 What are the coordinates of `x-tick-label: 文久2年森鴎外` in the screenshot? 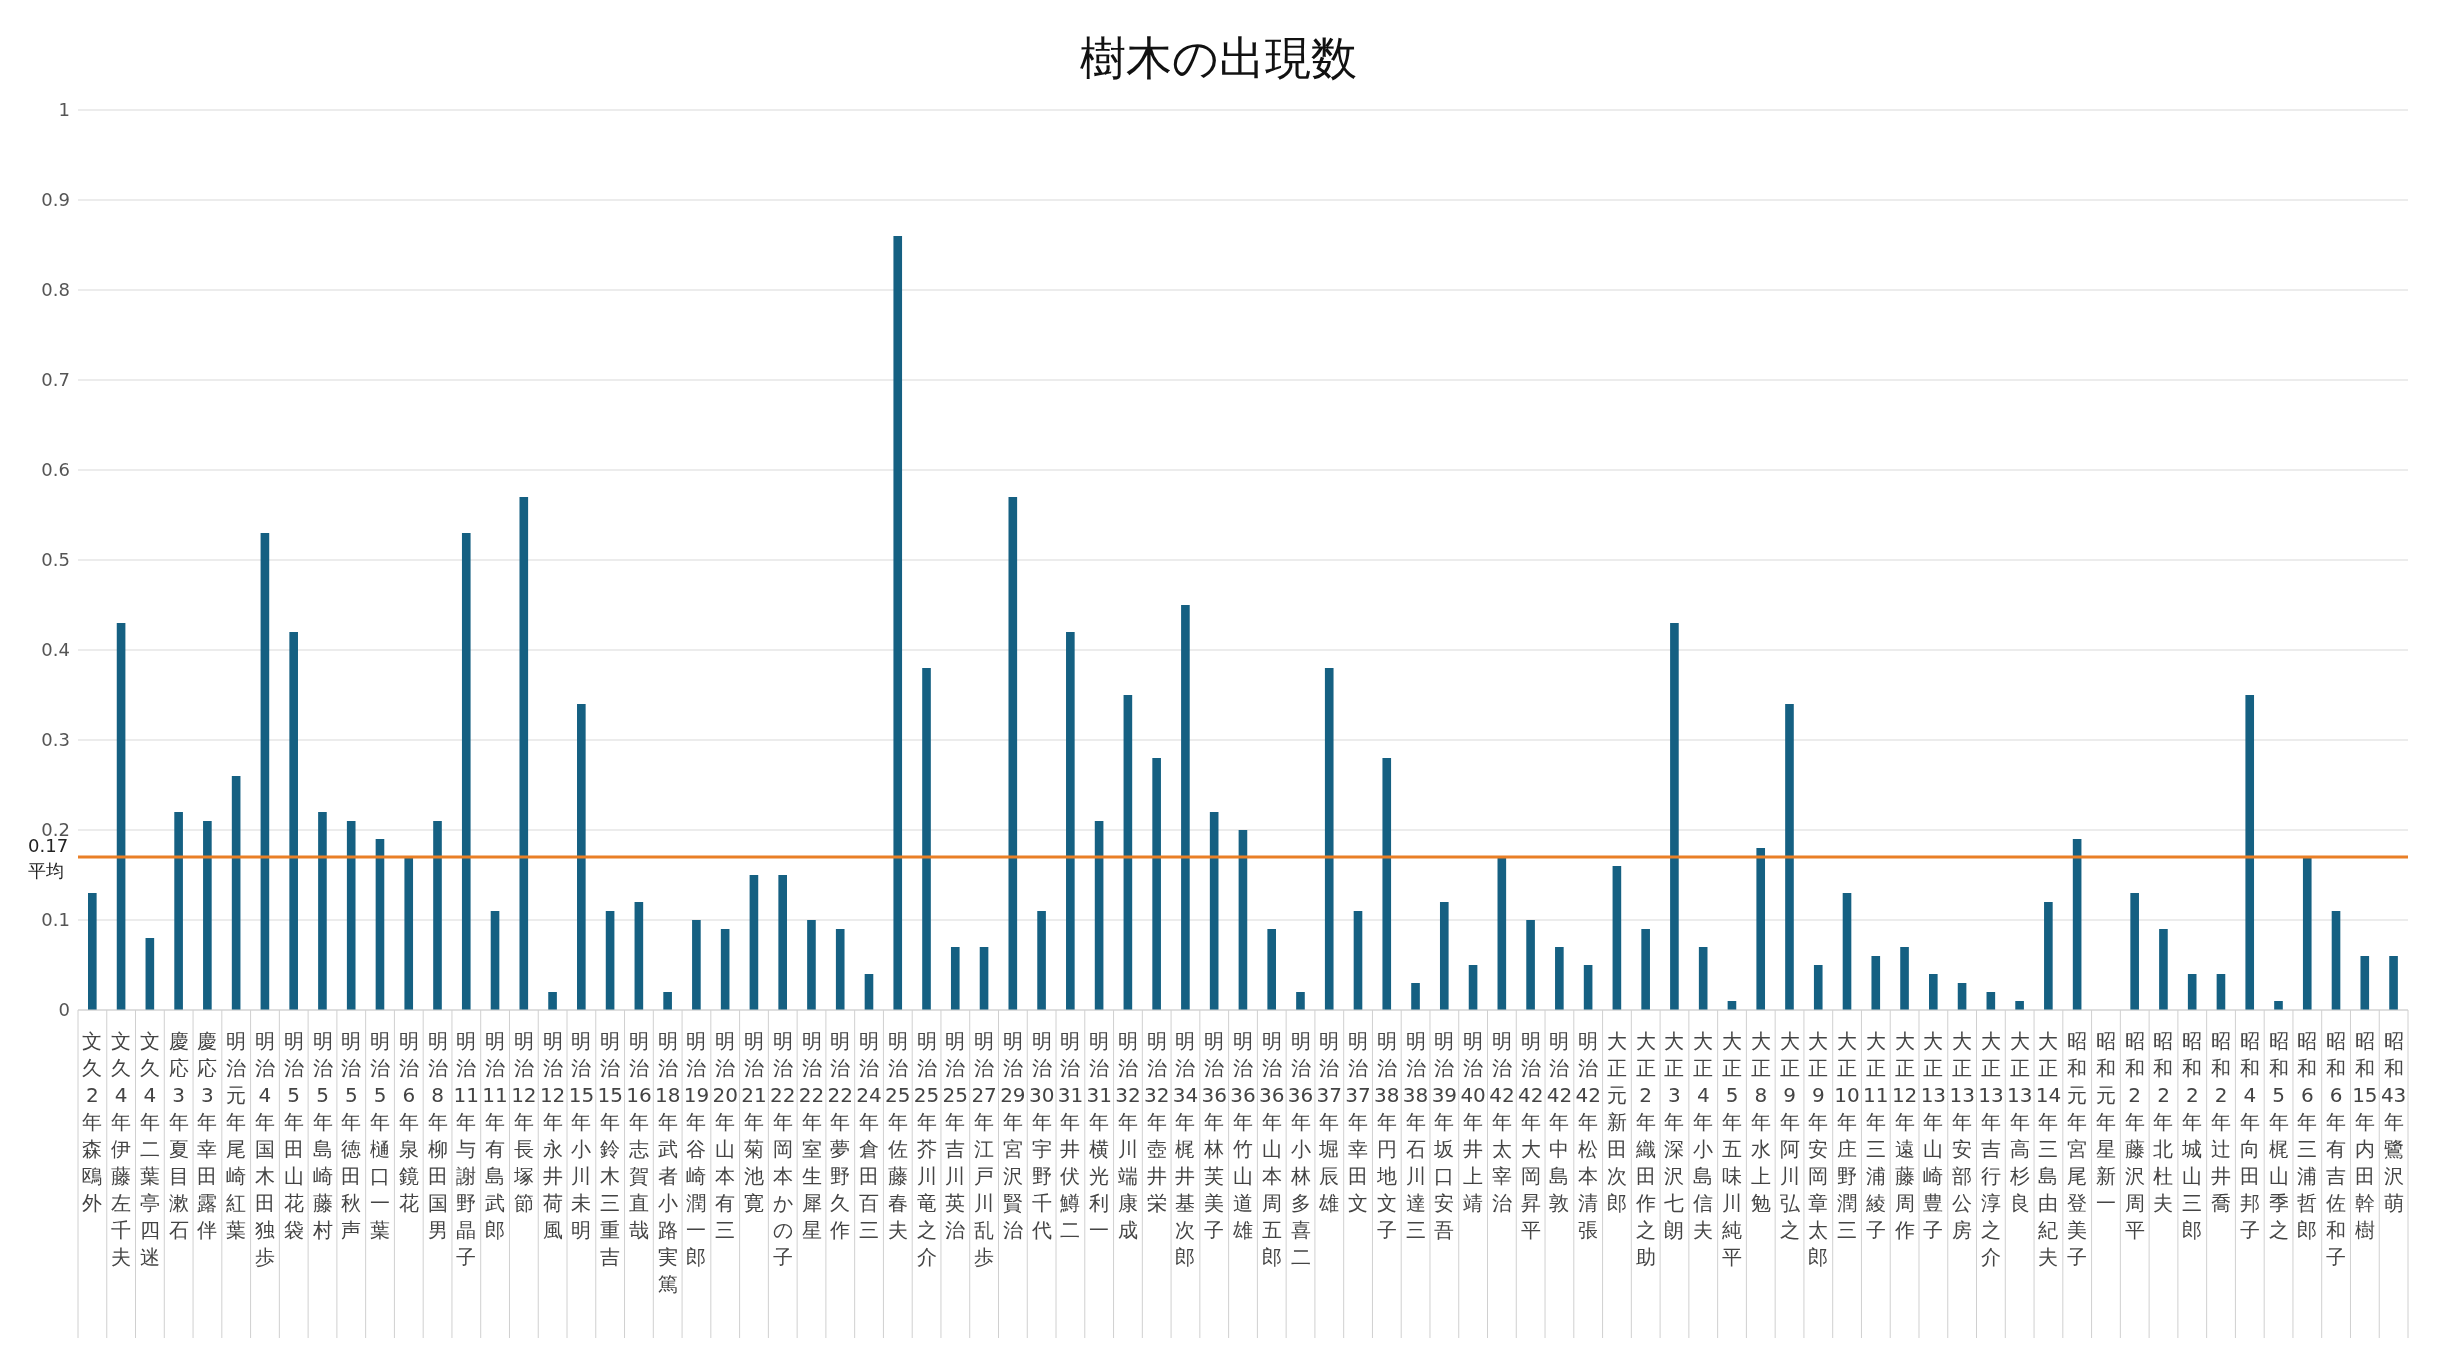 It's located at (92, 1122).